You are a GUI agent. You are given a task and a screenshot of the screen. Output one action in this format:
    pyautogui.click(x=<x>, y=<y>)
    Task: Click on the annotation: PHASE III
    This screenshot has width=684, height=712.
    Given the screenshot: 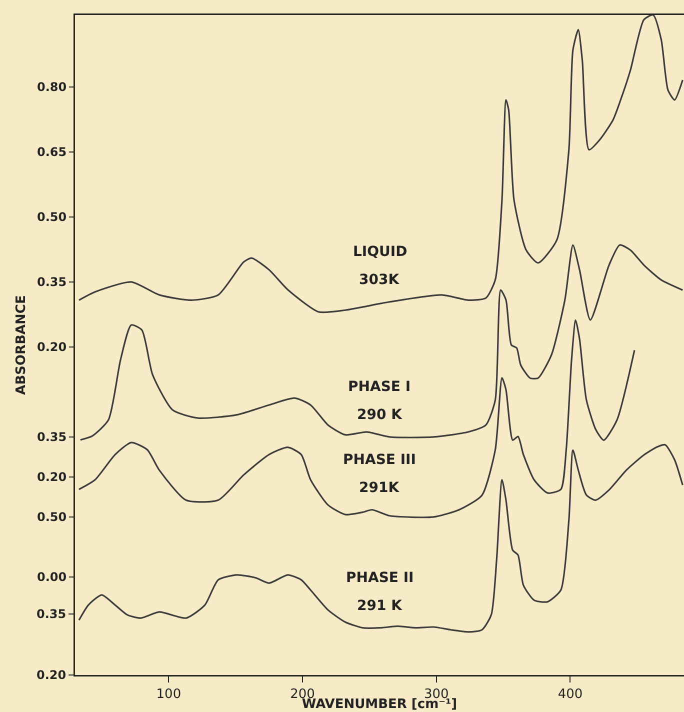 What is the action you would take?
    pyautogui.click(x=379, y=460)
    